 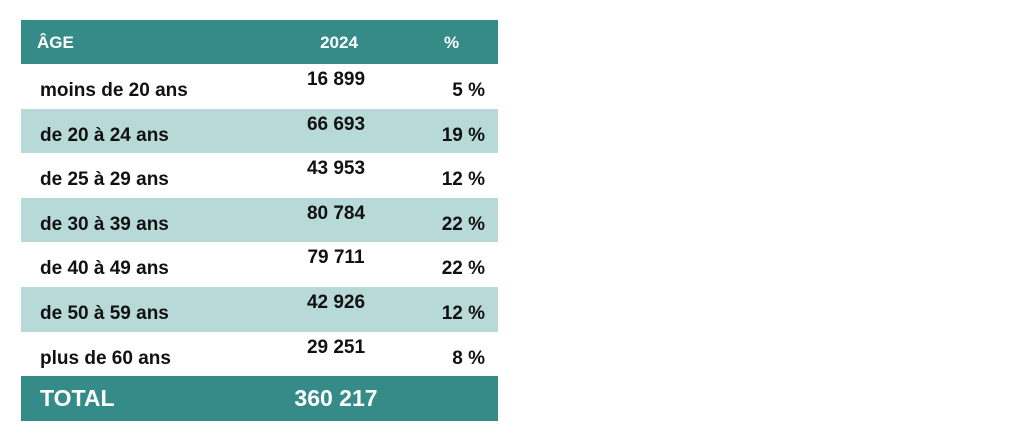 What do you see at coordinates (452, 42) in the screenshot?
I see `header-cell: %` at bounding box center [452, 42].